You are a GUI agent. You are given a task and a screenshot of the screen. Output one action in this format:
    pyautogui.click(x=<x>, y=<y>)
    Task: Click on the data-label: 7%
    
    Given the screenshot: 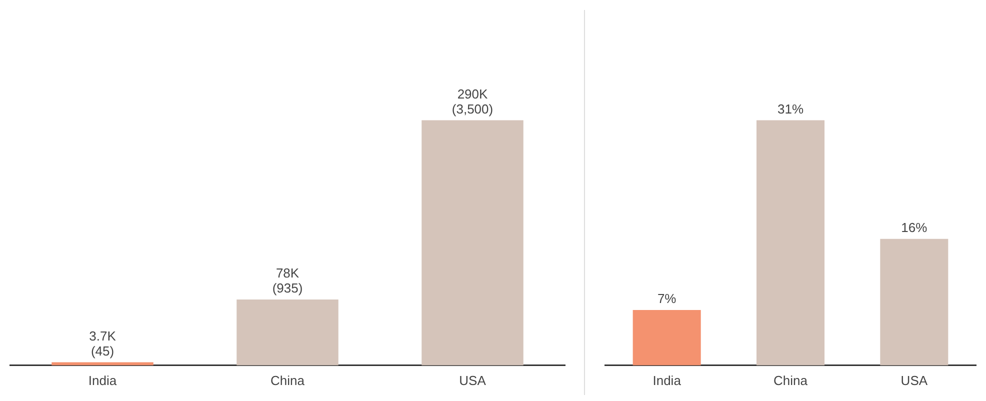 What is the action you would take?
    pyautogui.click(x=667, y=298)
    